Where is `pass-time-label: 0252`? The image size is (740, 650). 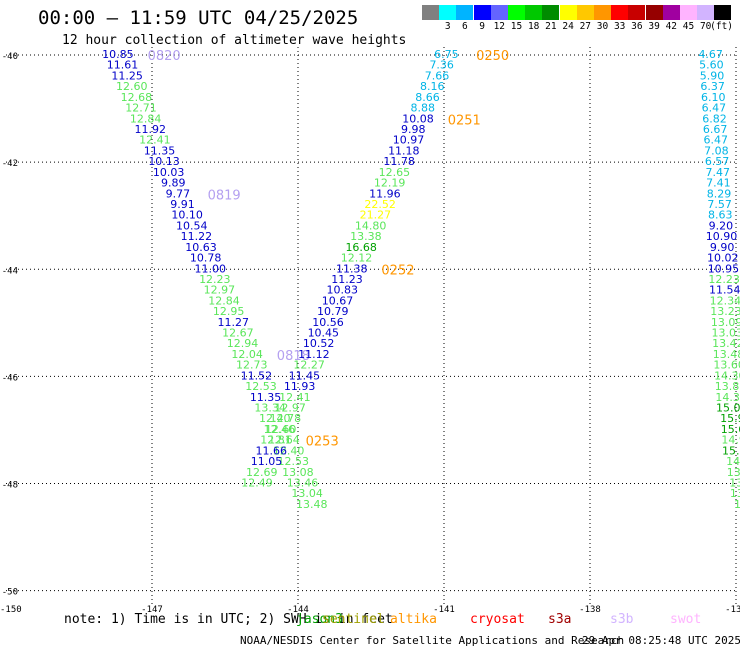 pass-time-label: 0252 is located at coordinates (397, 270).